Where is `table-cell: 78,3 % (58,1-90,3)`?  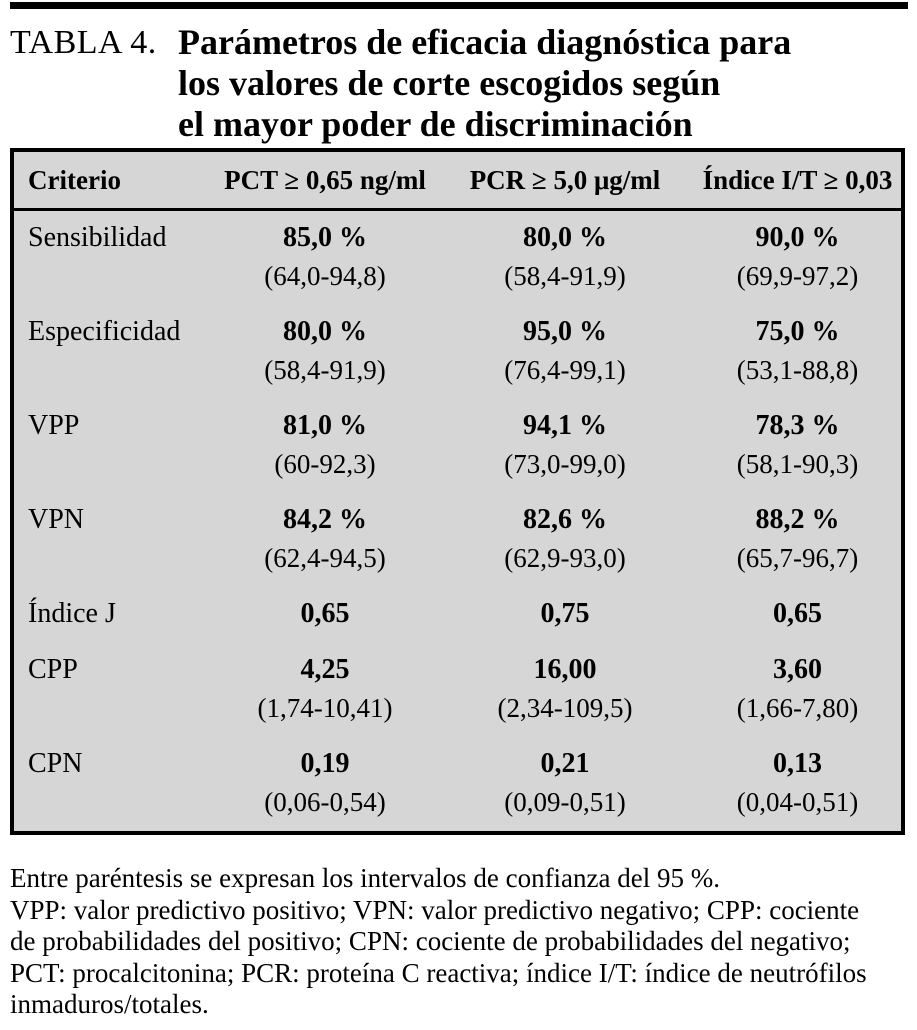
table-cell: 78,3 % (58,1-90,3) is located at coordinates (797, 445).